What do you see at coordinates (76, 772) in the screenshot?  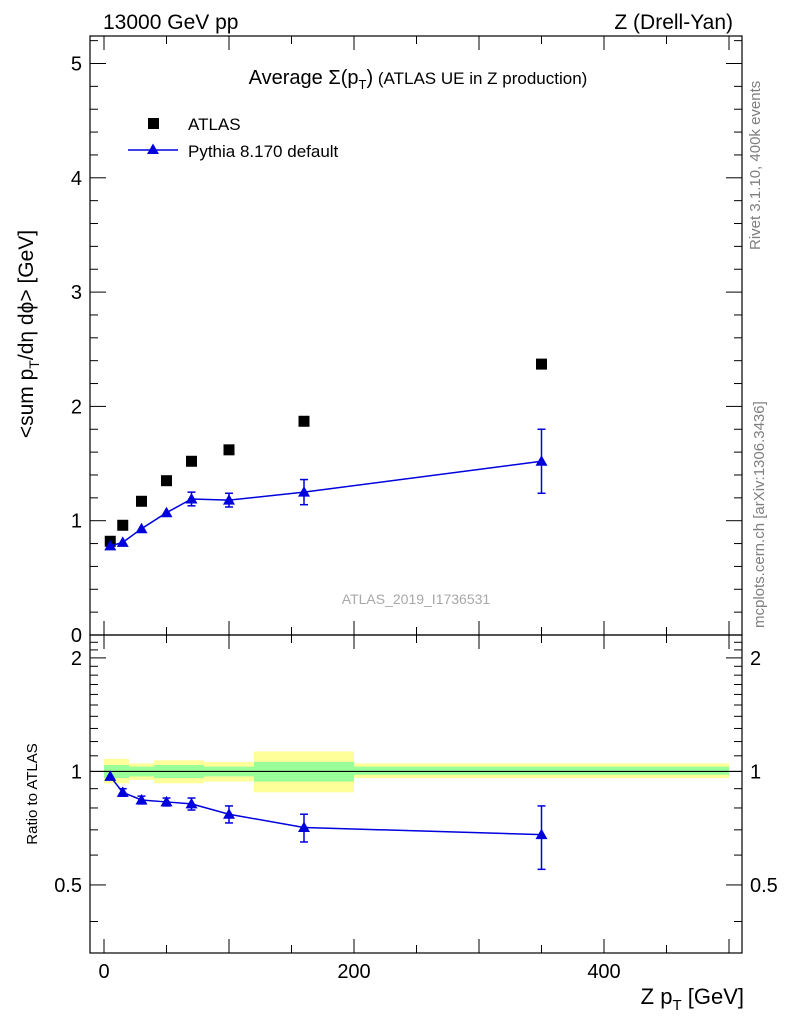 I see `ratio-y-tick-label: 1` at bounding box center [76, 772].